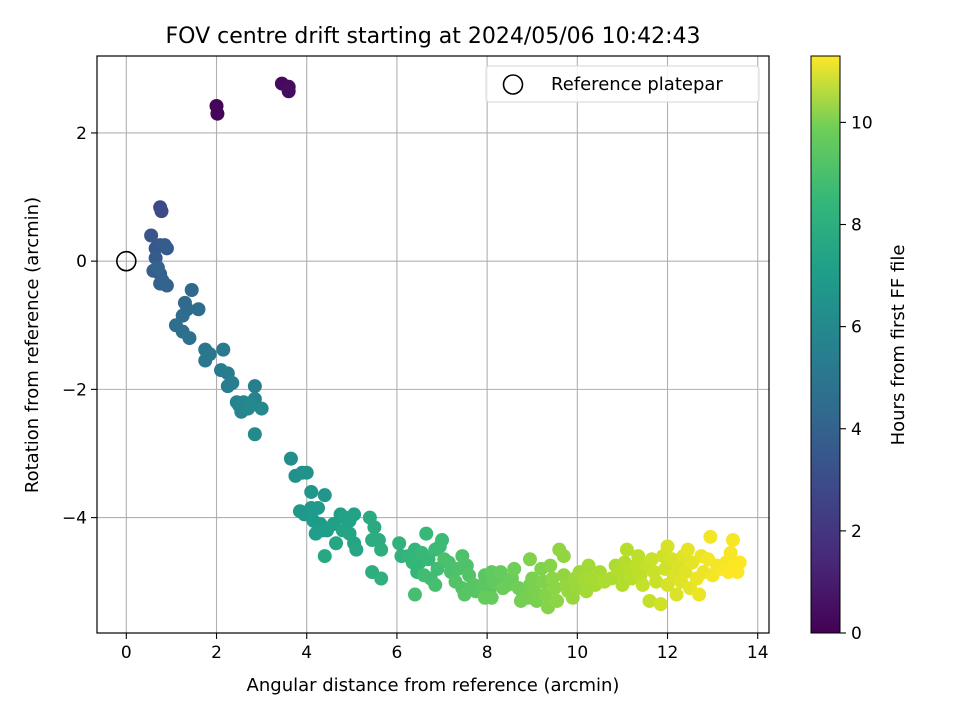 Image resolution: width=960 pixels, height=720 pixels. I want to click on x-axis-label: Angular distance from reference (arcmin), so click(433, 685).